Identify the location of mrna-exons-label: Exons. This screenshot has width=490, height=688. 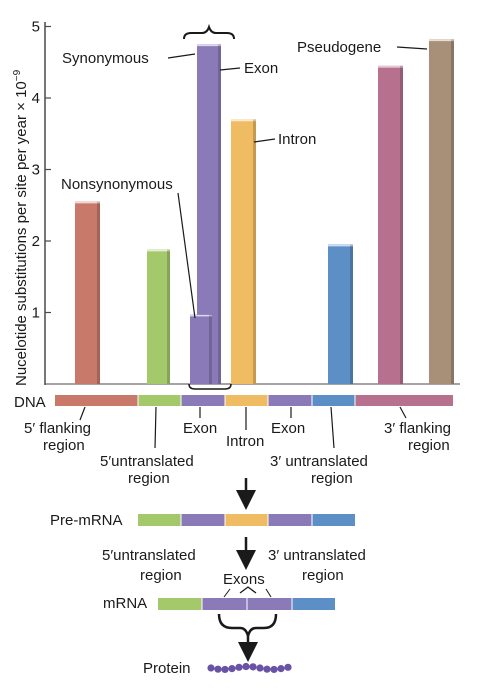
(244, 579).